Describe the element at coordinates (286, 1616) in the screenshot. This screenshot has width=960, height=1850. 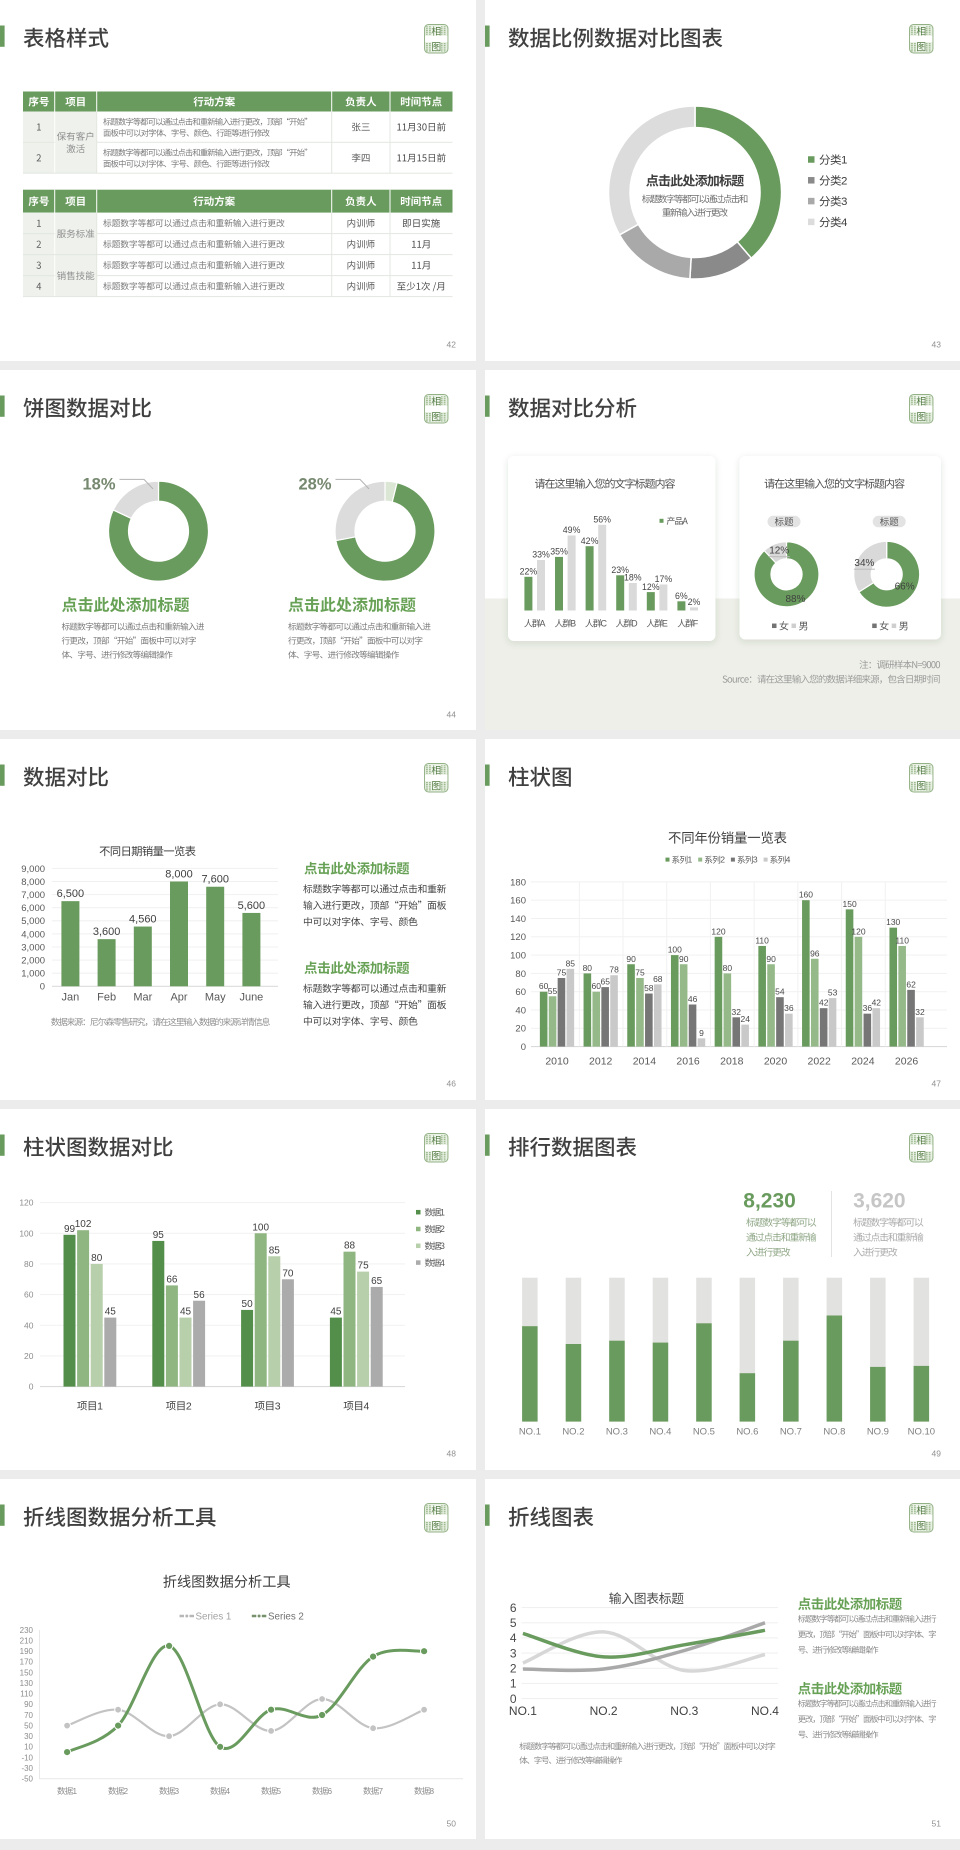
I see `svg-text: Series 2` at that location.